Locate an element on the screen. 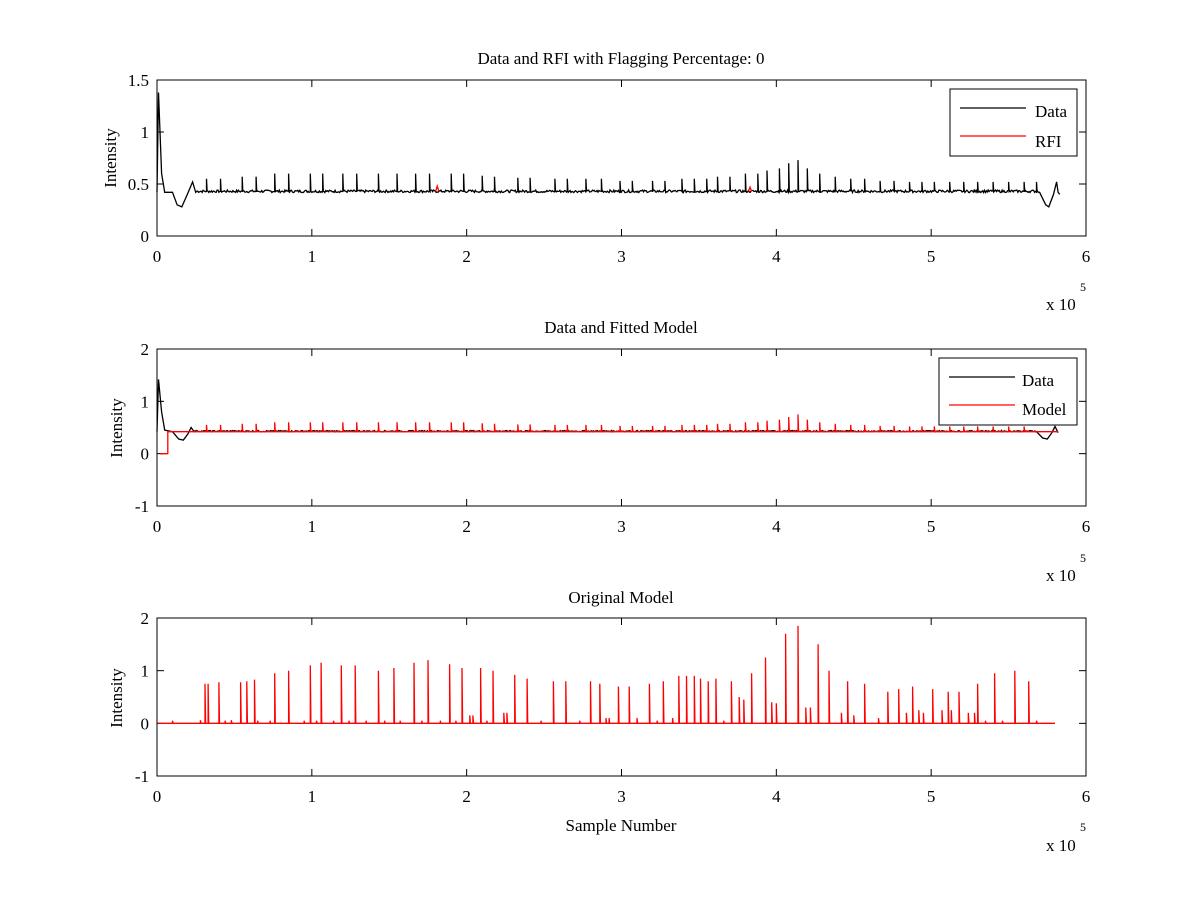 Image resolution: width=1200 pixels, height=900 pixels. panel-1-title: Data and RFI with Flagging Percentage: 0 is located at coordinates (620, 58).